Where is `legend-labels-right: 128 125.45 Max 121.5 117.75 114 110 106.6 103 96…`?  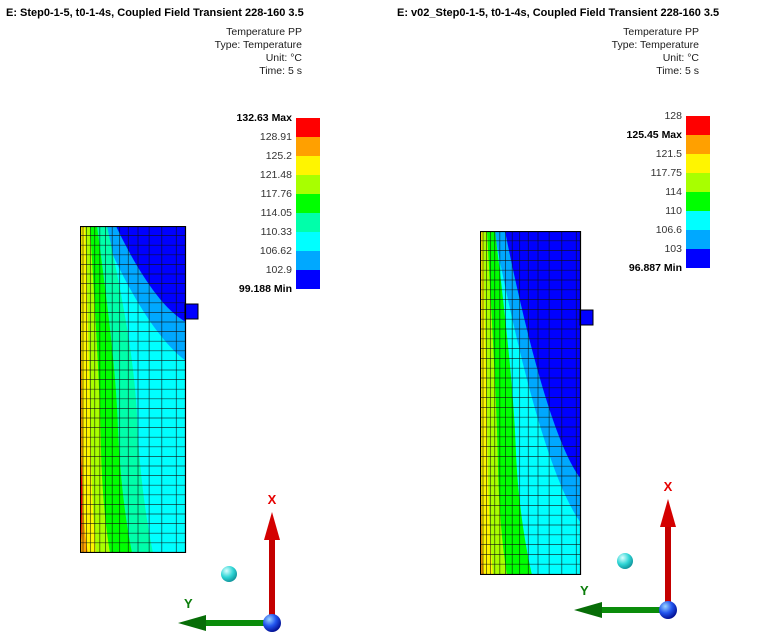
legend-labels-right: 128 125.45 Max 121.5 117.75 114 110 106.6 103 96… is located at coordinates (611, 192).